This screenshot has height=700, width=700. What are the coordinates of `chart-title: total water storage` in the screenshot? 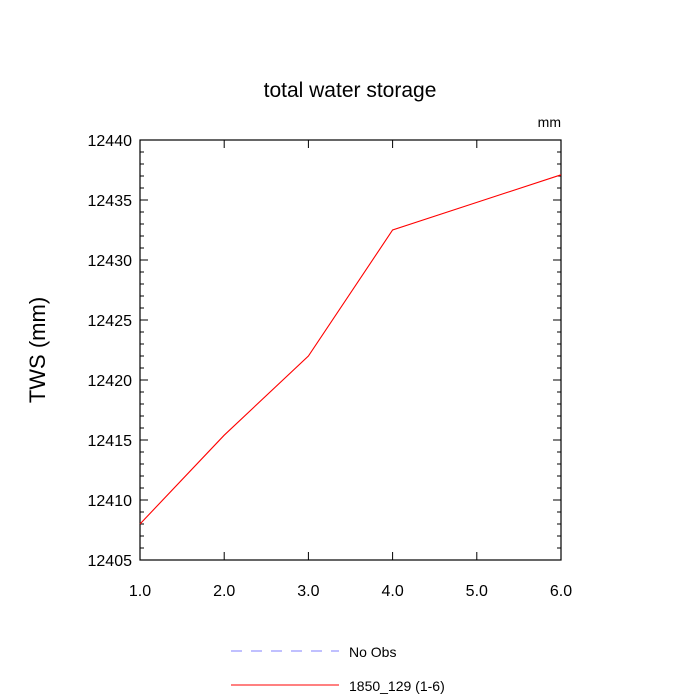 It's located at (350, 90).